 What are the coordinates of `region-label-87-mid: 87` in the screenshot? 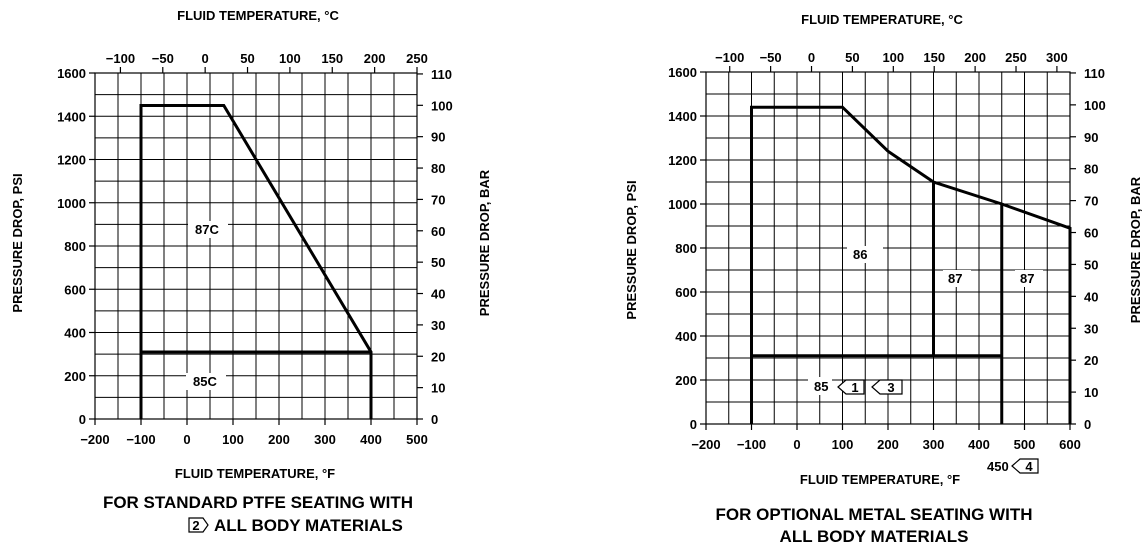 It's located at (955, 278).